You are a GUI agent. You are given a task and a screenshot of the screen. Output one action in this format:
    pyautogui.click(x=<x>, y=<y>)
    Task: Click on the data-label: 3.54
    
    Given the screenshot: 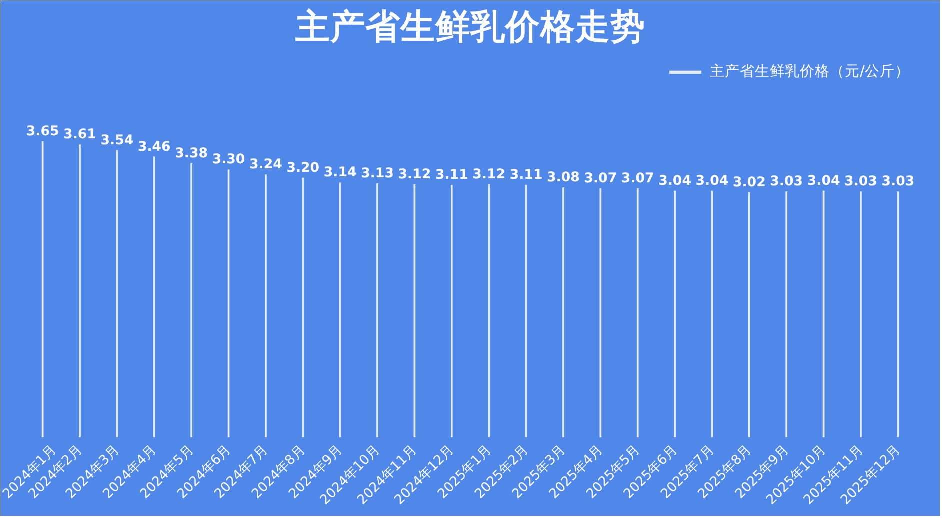 What is the action you would take?
    pyautogui.click(x=117, y=140)
    